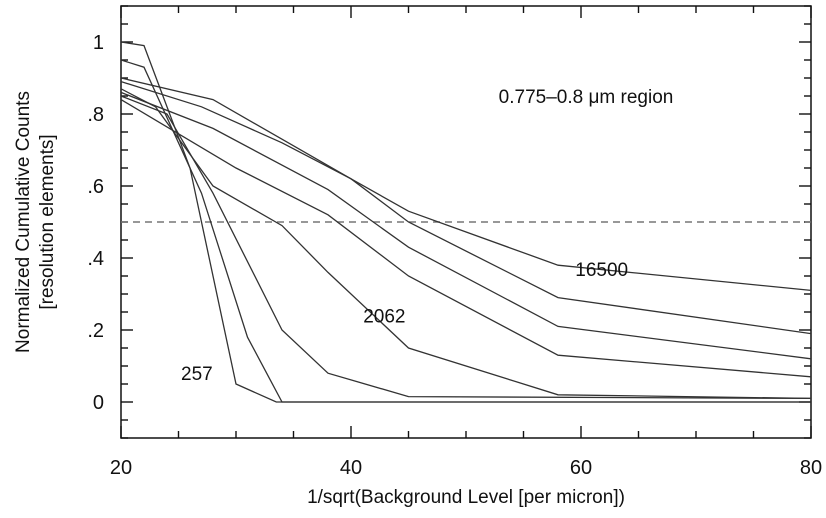  Describe the element at coordinates (601, 270) in the screenshot. I see `series-annotation: 16500` at that location.